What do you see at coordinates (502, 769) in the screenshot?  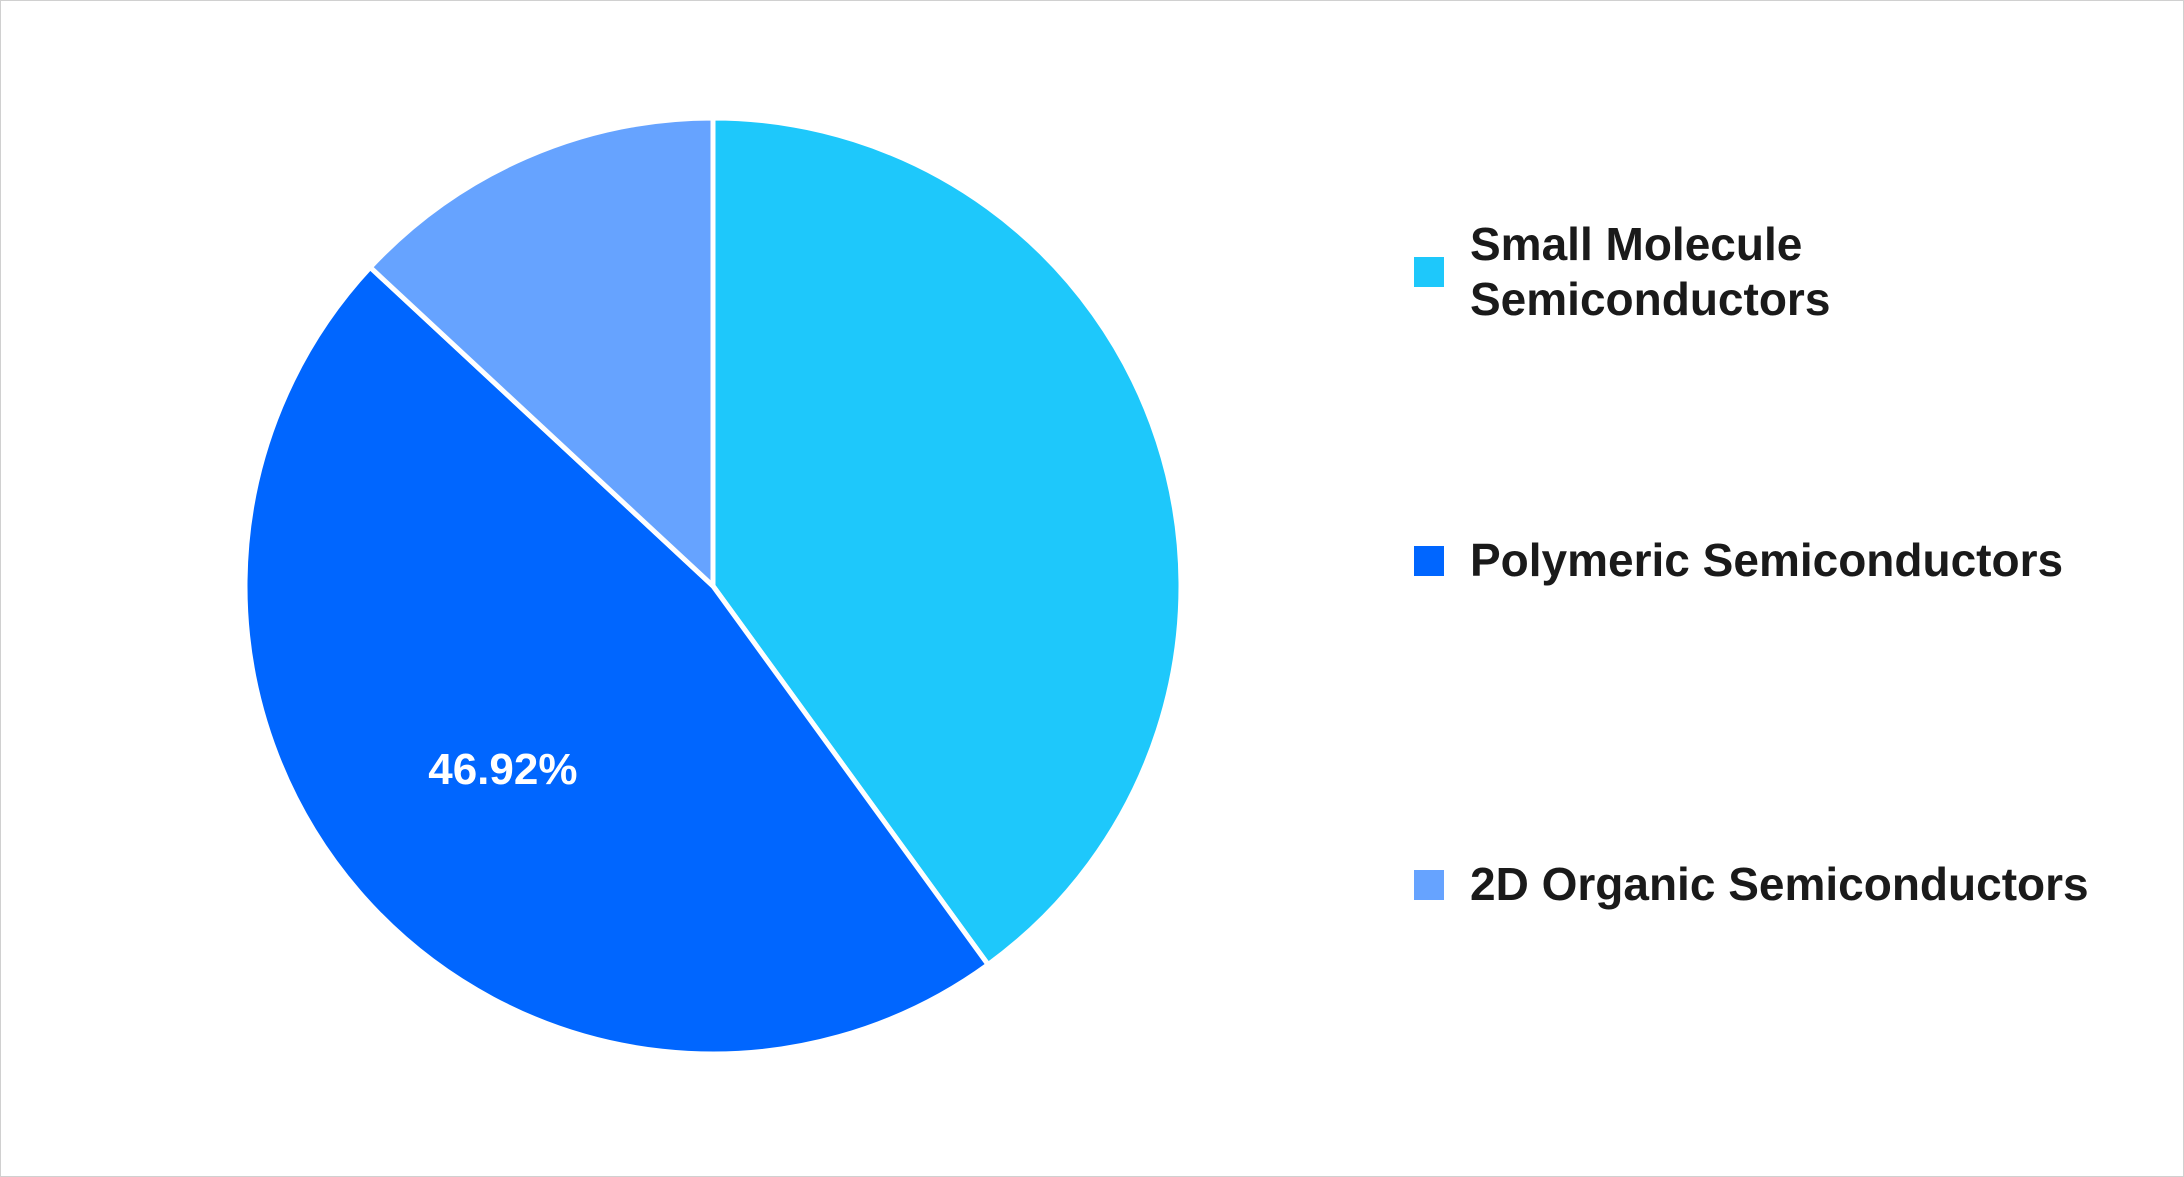 I see `data-label: 46.92%` at bounding box center [502, 769].